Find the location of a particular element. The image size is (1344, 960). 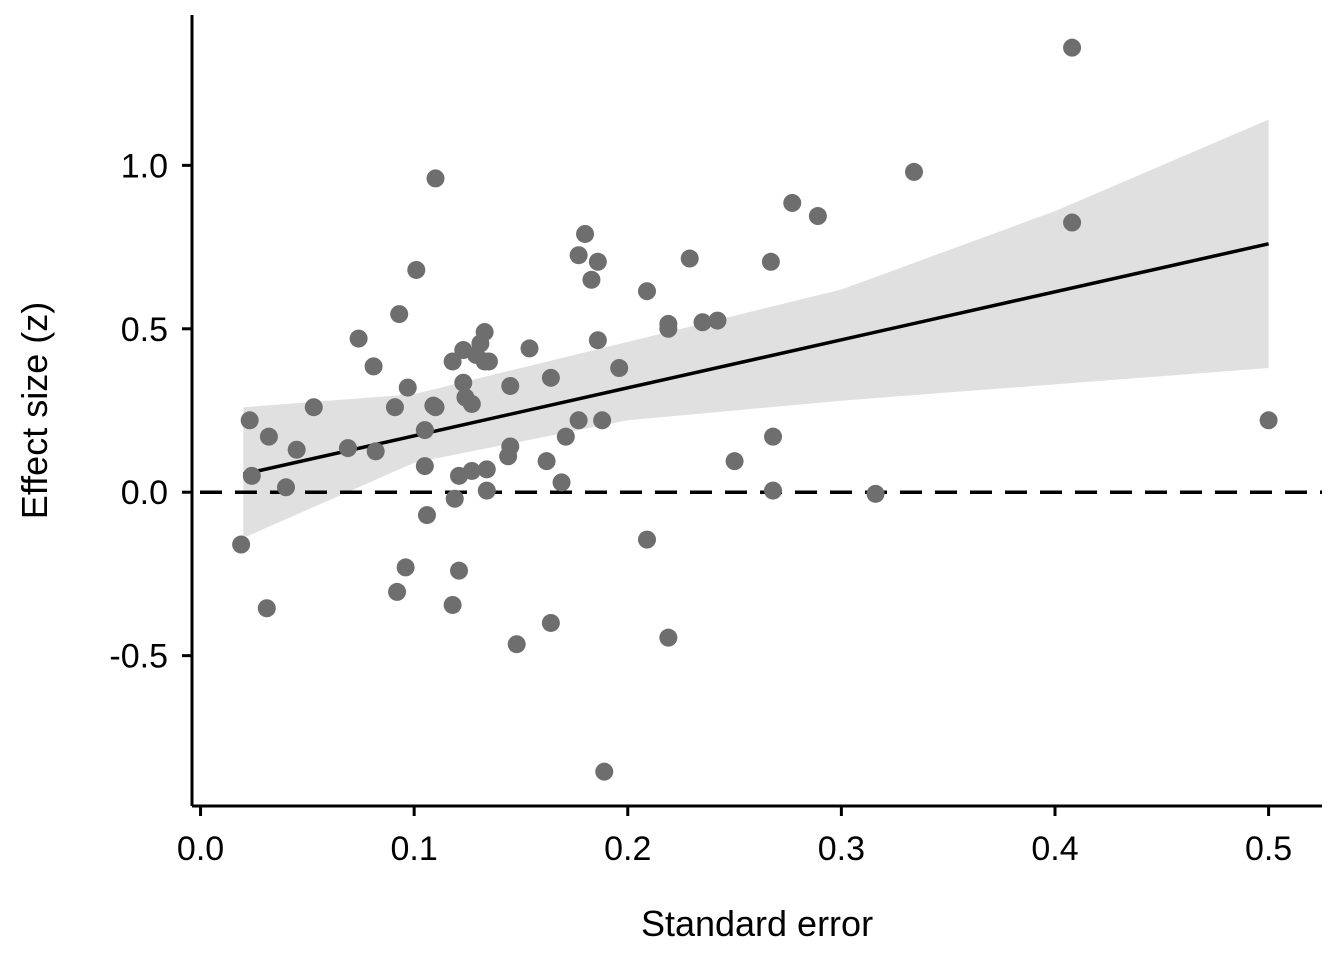

y-axis-ticks: -0.5 0.0 0.5 1.0 is located at coordinates (150, 411).